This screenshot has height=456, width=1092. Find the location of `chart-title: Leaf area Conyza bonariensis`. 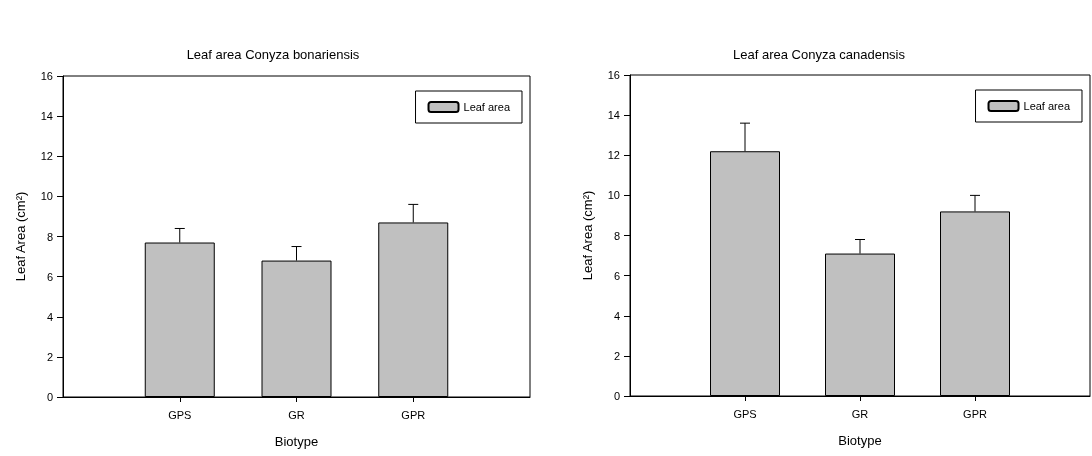

chart-title: Leaf area Conyza bonariensis is located at coordinates (273, 54).